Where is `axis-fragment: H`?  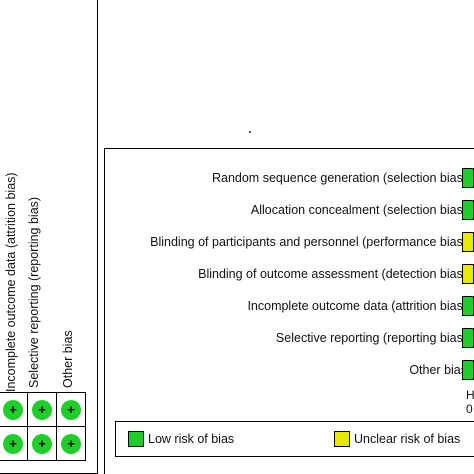
axis-fragment: H is located at coordinates (470, 395).